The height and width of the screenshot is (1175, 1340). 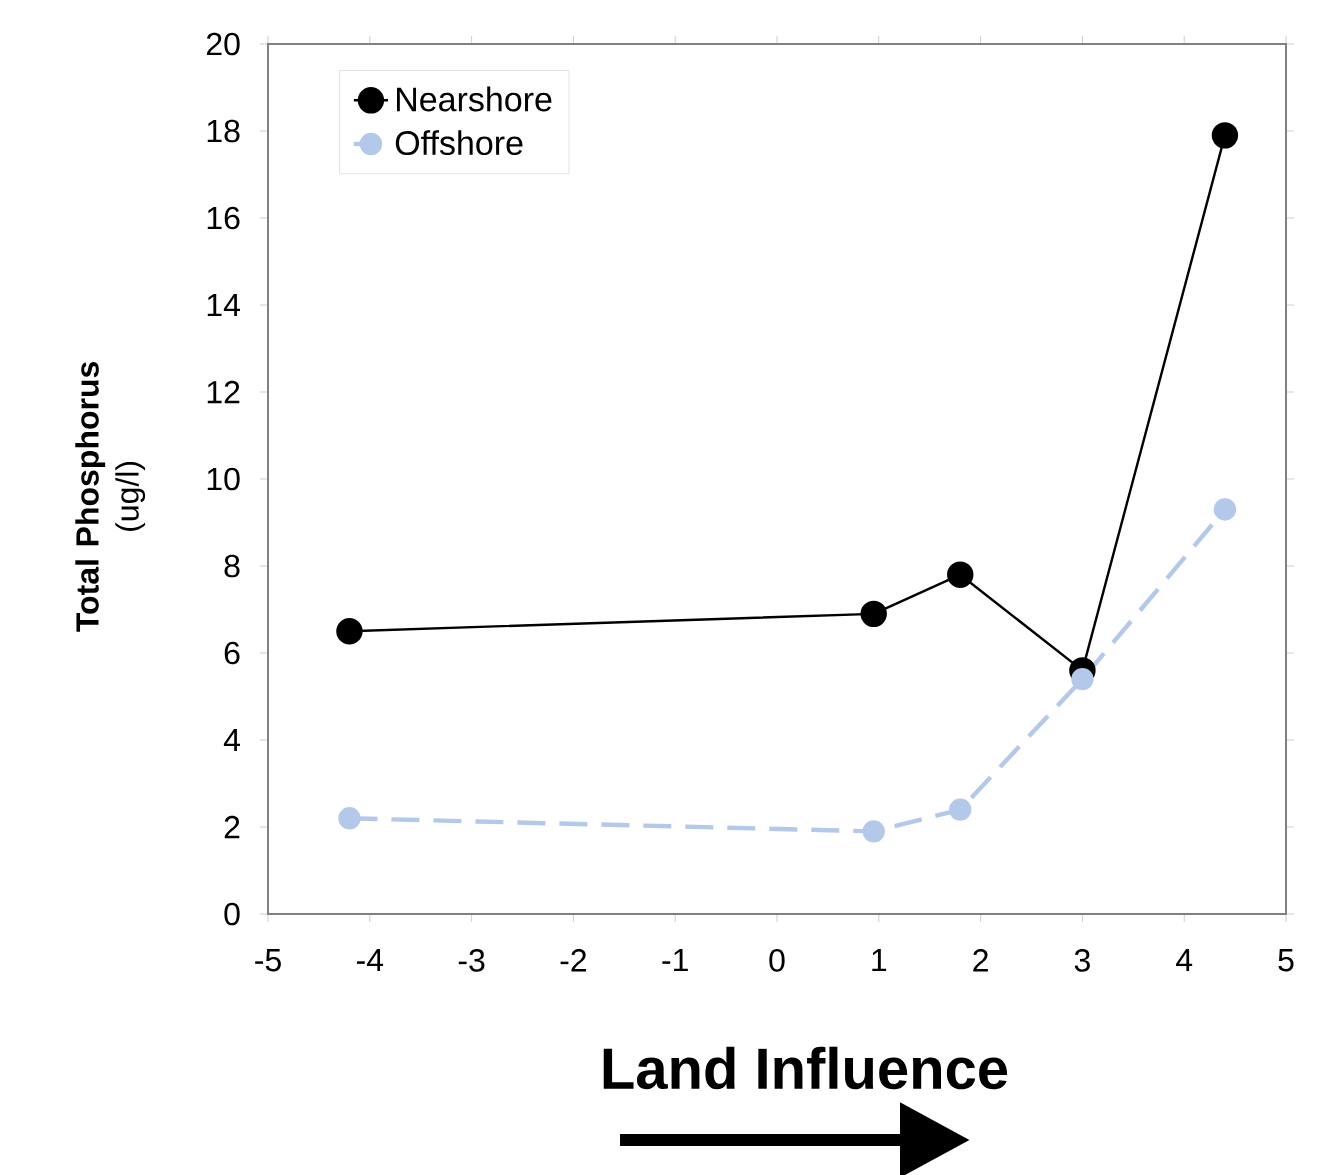 What do you see at coordinates (1082, 960) in the screenshot?
I see `x-tick-label: 3` at bounding box center [1082, 960].